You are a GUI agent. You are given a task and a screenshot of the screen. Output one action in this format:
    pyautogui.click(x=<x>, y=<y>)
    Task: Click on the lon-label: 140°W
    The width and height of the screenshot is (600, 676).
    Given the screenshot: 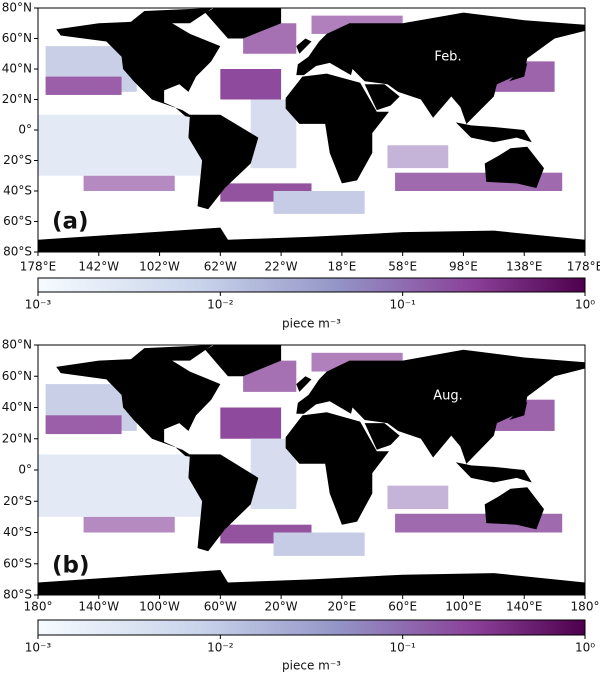 What is the action you would take?
    pyautogui.click(x=98, y=607)
    